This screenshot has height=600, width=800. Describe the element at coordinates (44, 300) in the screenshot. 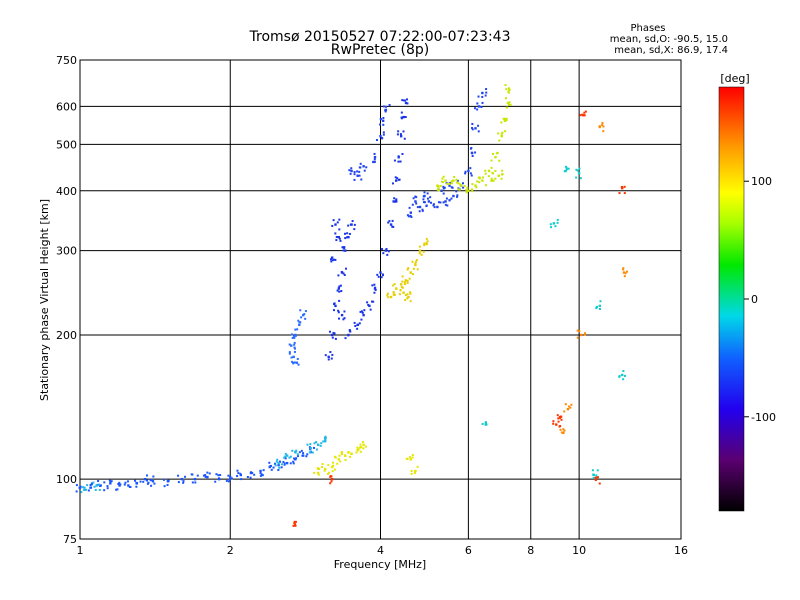

I see `y-axis-label: Stationary phase Virtual Height [km]` at that location.